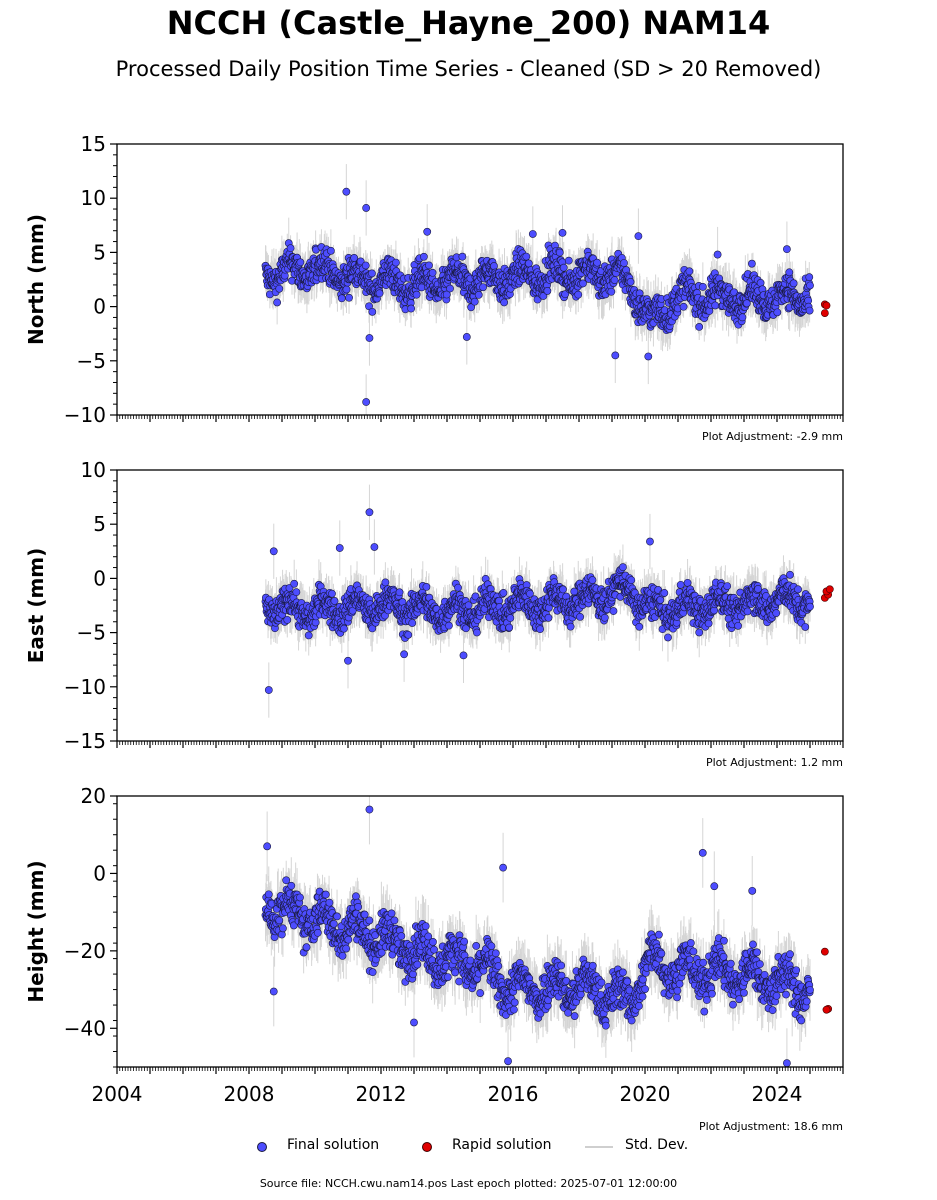  What do you see at coordinates (93, 144) in the screenshot?
I see `y-tick-label: 15` at bounding box center [93, 144].